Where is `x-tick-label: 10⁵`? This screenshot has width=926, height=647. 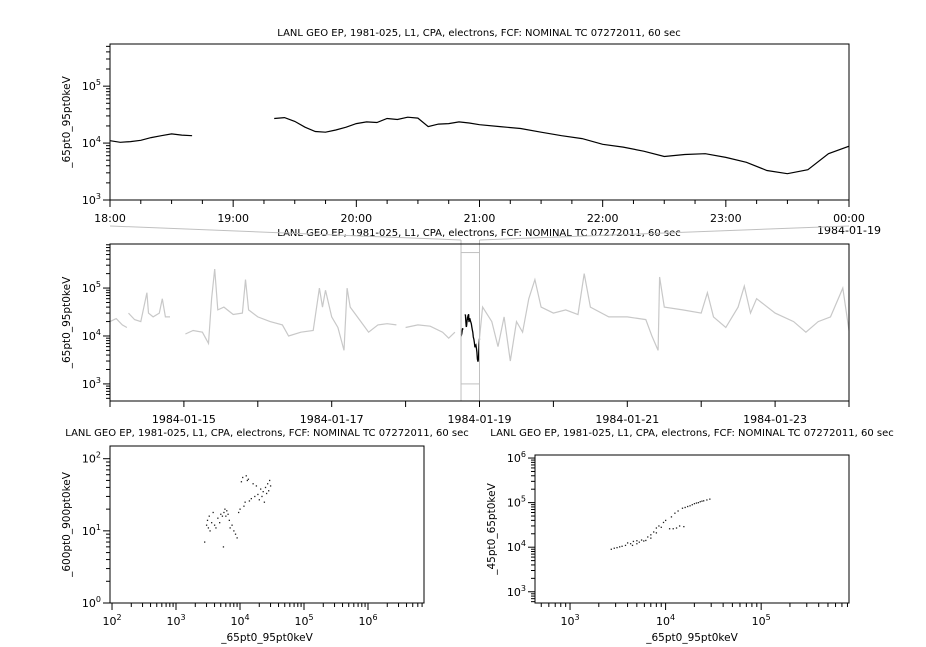 x-tick-label: 10⁵ is located at coordinates (761, 620).